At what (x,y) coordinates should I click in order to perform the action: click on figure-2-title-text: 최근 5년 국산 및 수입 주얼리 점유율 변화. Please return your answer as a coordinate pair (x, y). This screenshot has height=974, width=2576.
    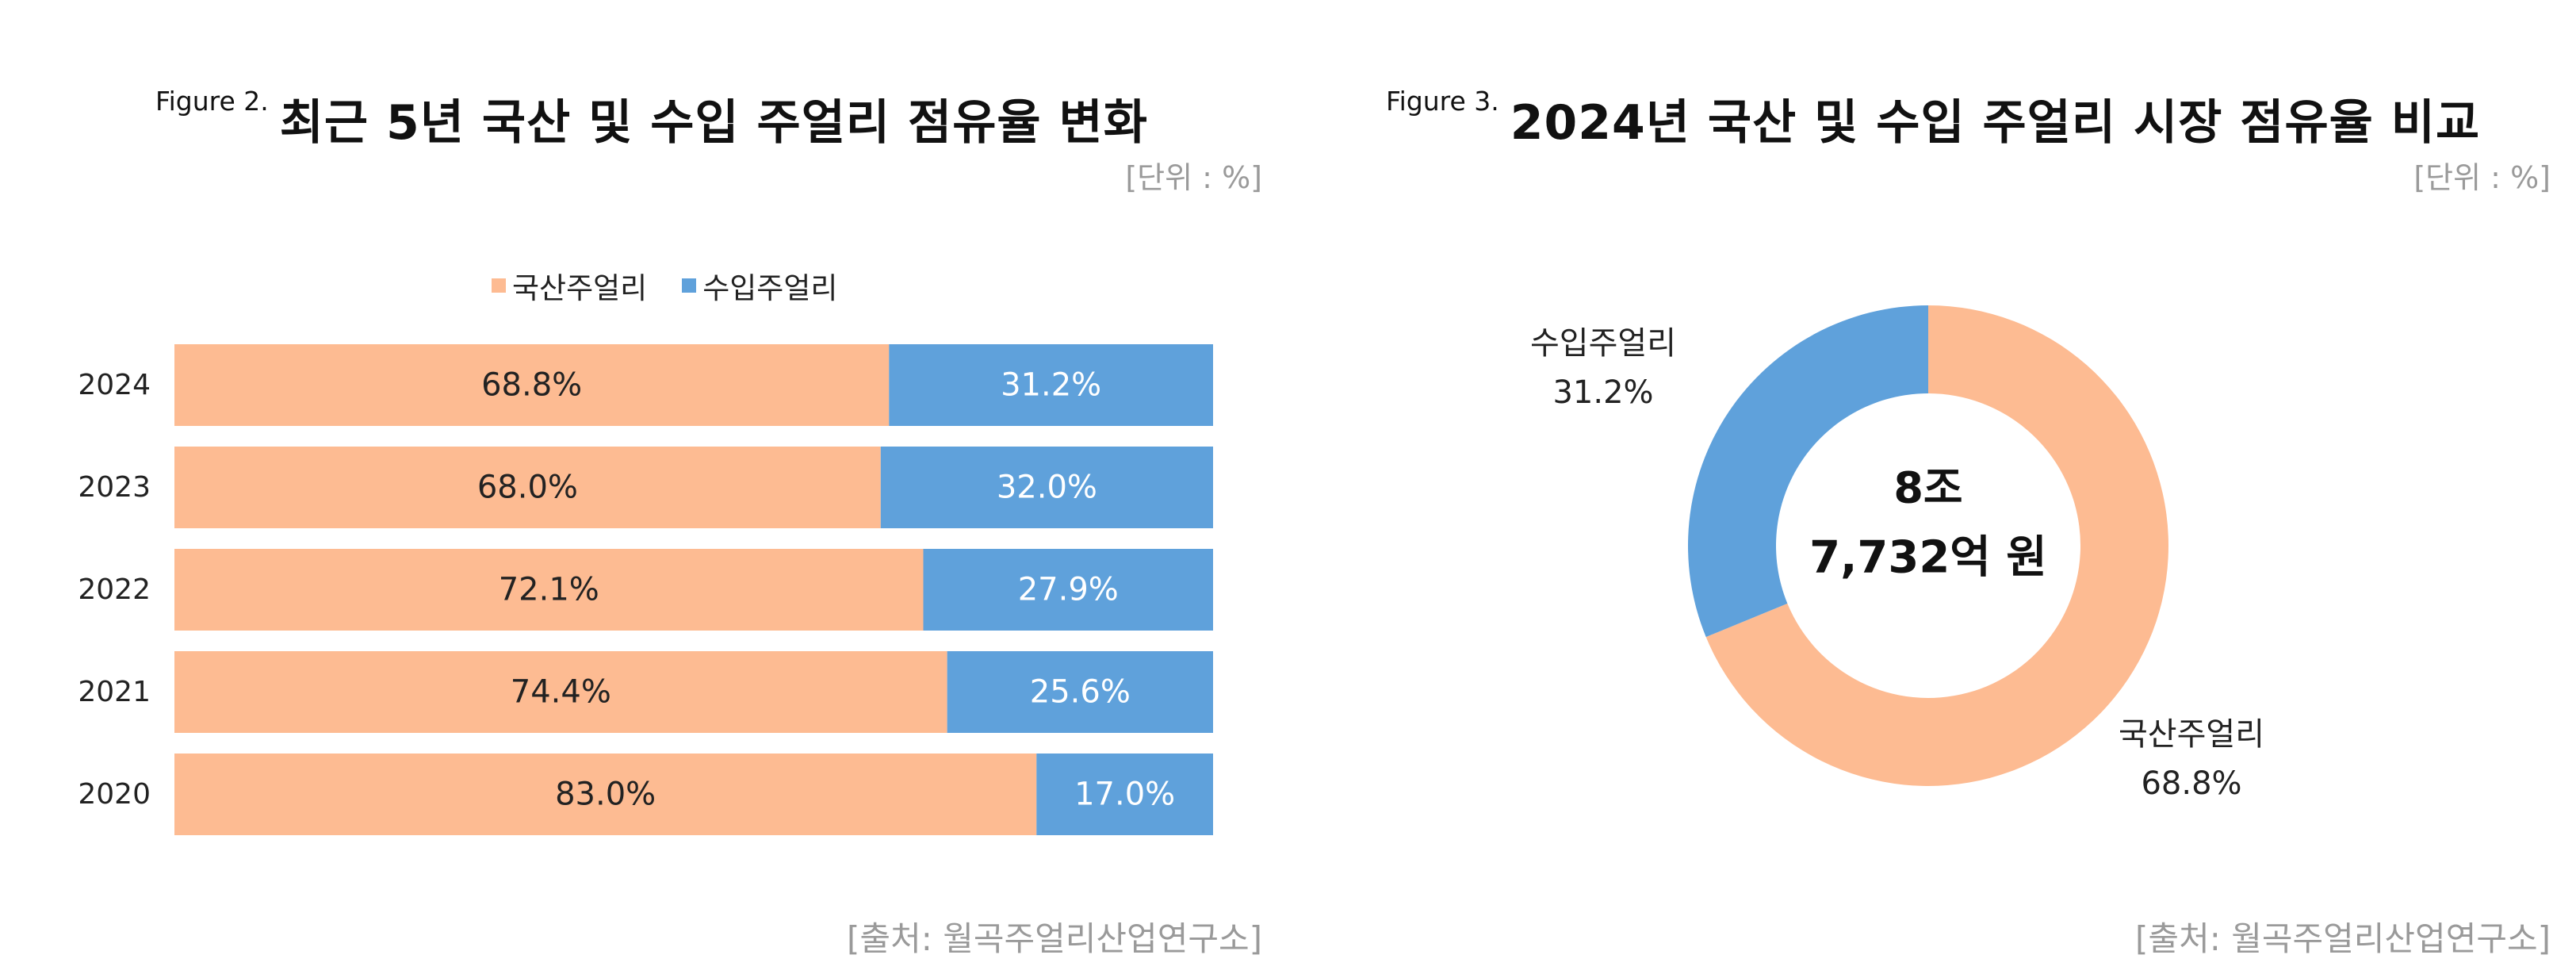
    Looking at the image, I should click on (713, 123).